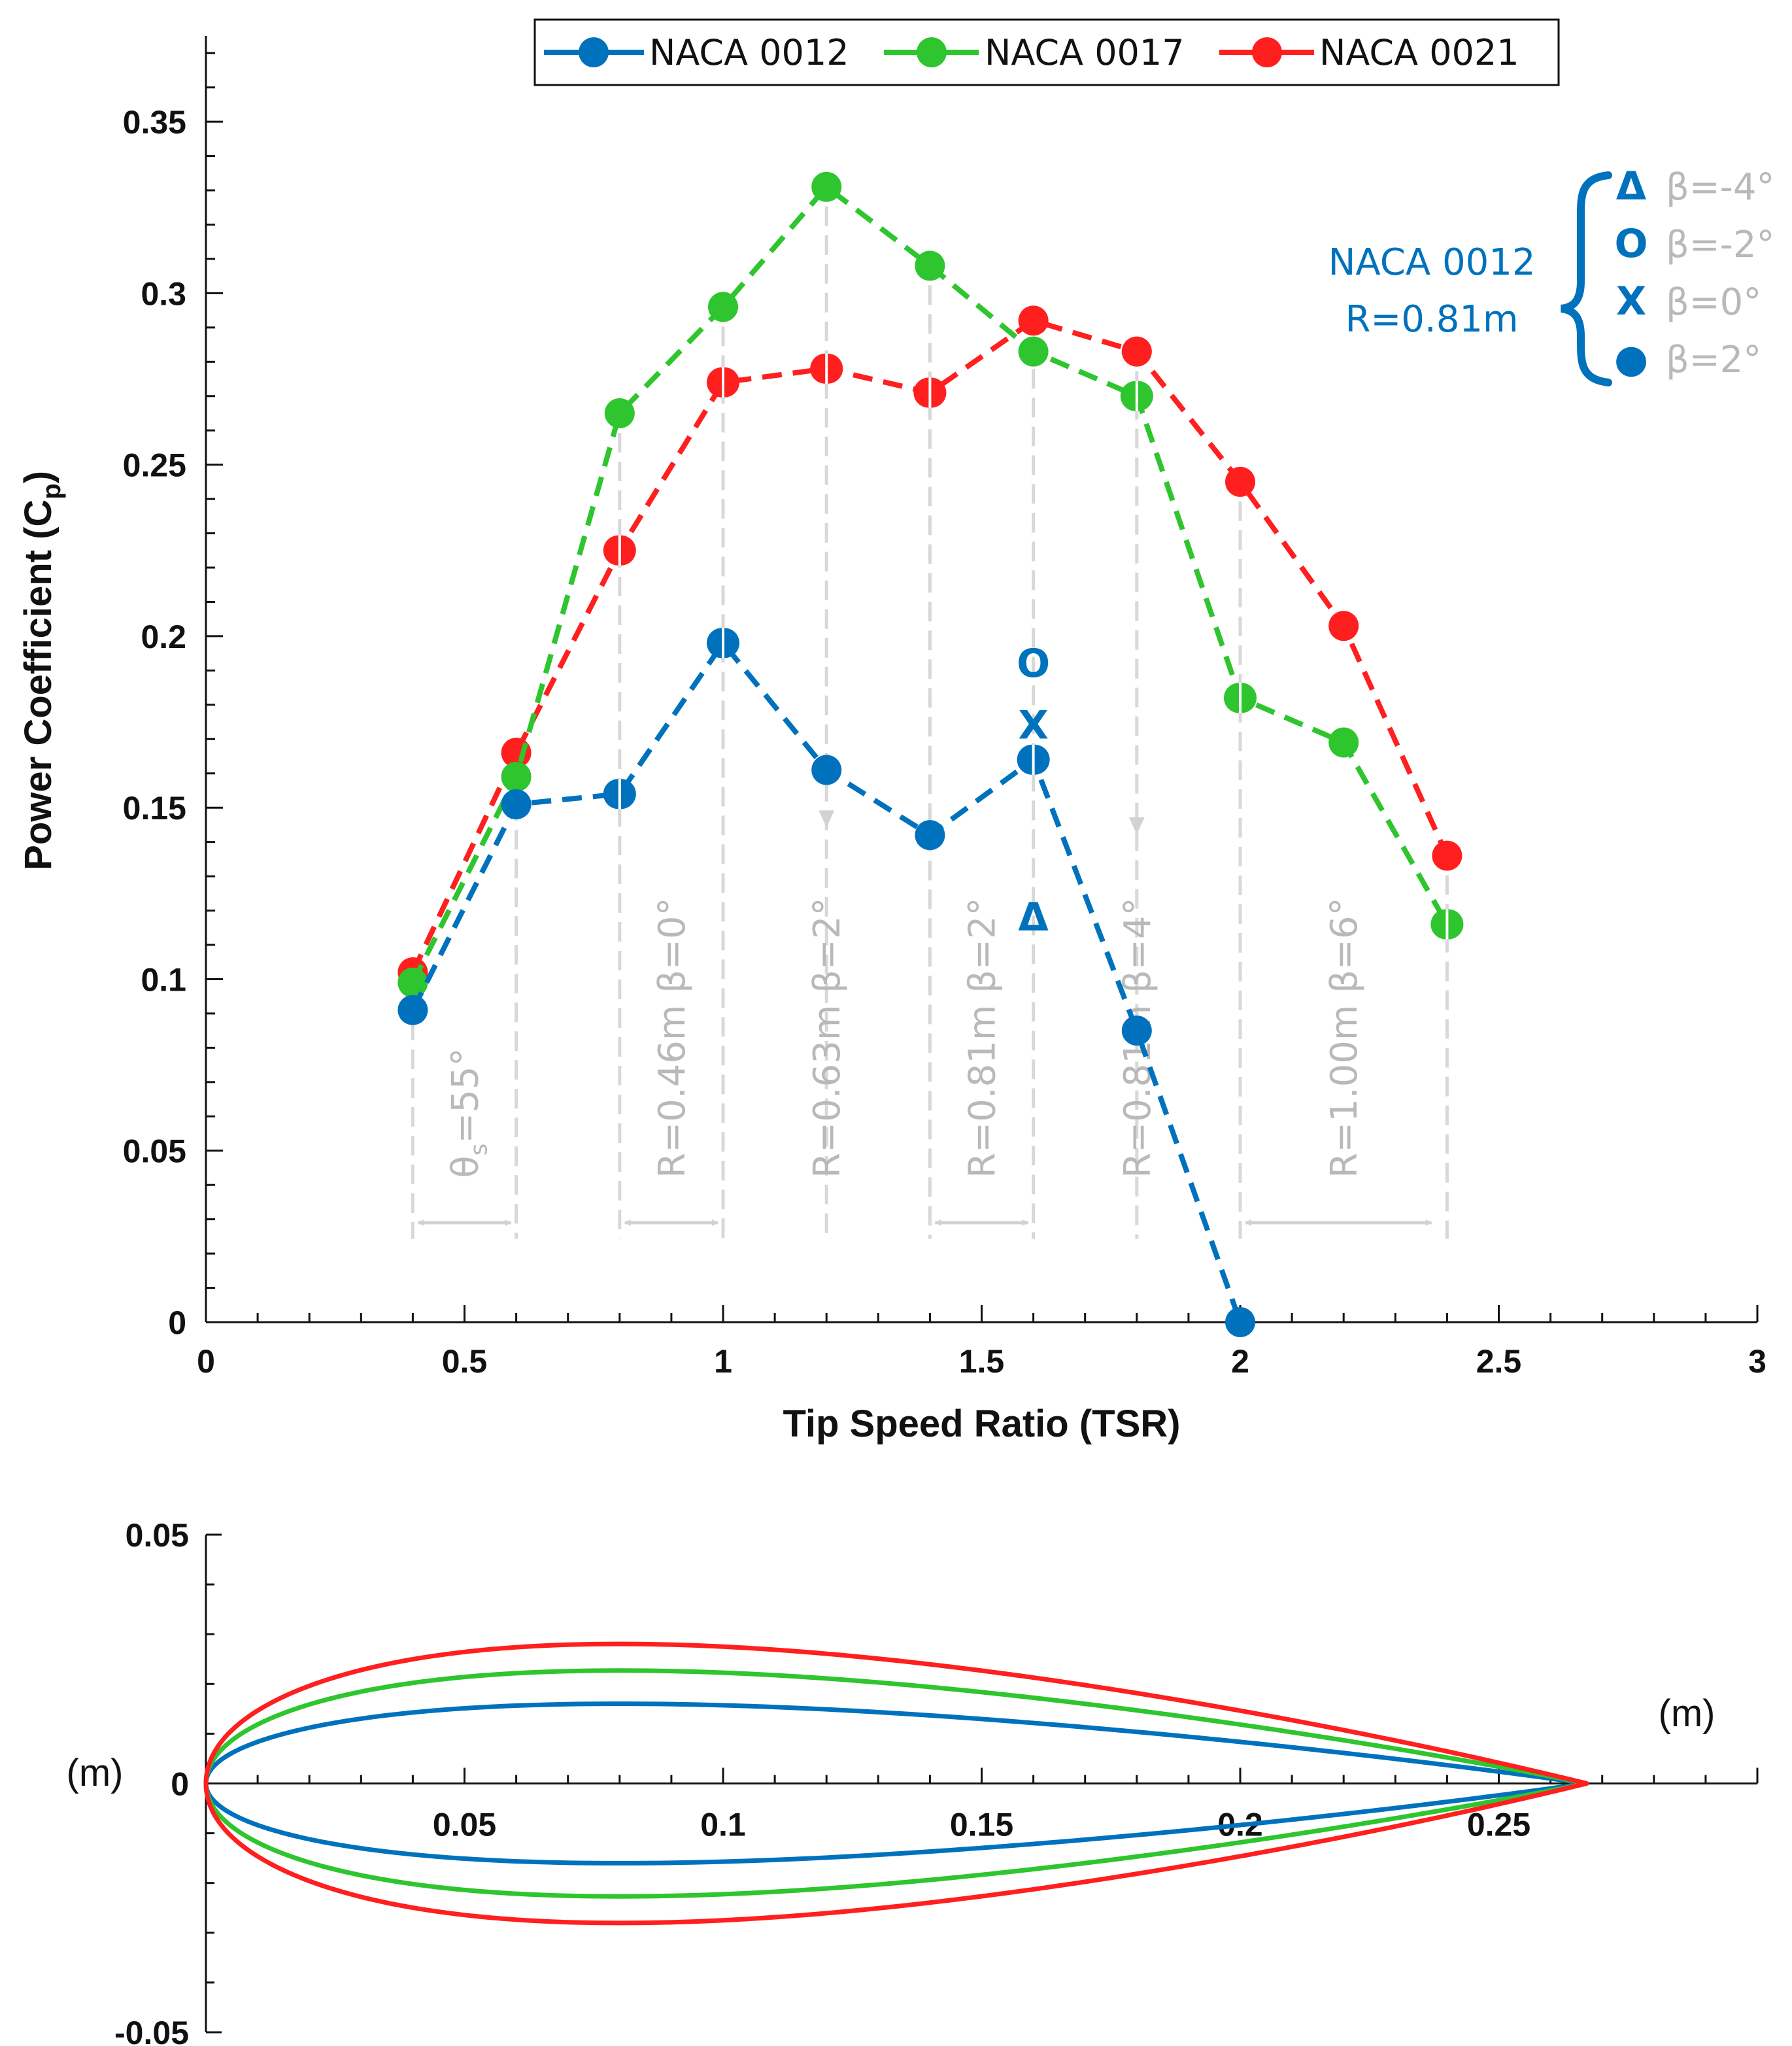 The image size is (1792, 2046). What do you see at coordinates (466, 1166) in the screenshot?
I see `group-label-theta: θ` at bounding box center [466, 1166].